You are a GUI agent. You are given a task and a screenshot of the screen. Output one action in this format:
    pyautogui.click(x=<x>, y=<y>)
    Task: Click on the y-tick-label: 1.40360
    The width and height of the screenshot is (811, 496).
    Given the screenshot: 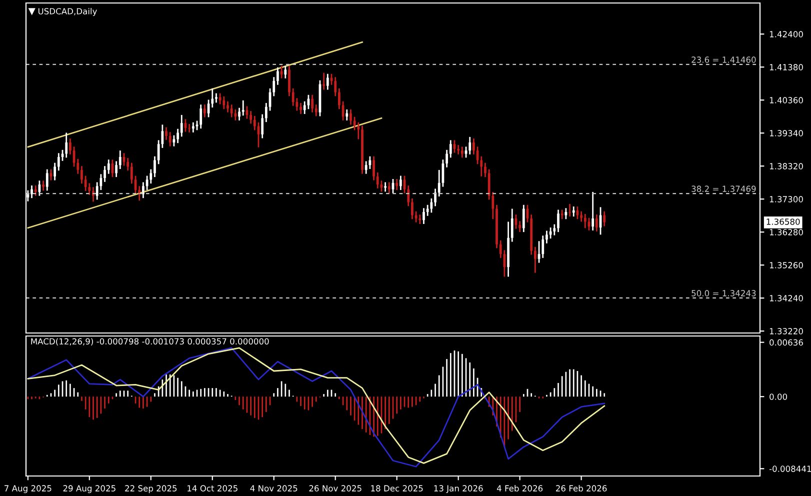 What is the action you would take?
    pyautogui.click(x=786, y=100)
    